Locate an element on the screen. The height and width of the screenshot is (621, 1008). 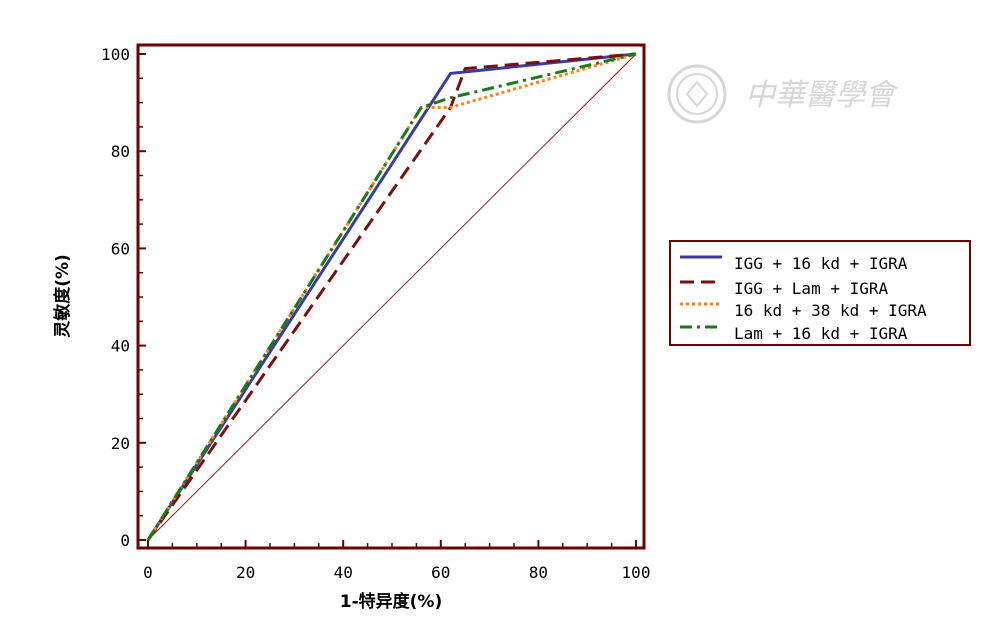
watermark-seal-mark is located at coordinates (697, 94).